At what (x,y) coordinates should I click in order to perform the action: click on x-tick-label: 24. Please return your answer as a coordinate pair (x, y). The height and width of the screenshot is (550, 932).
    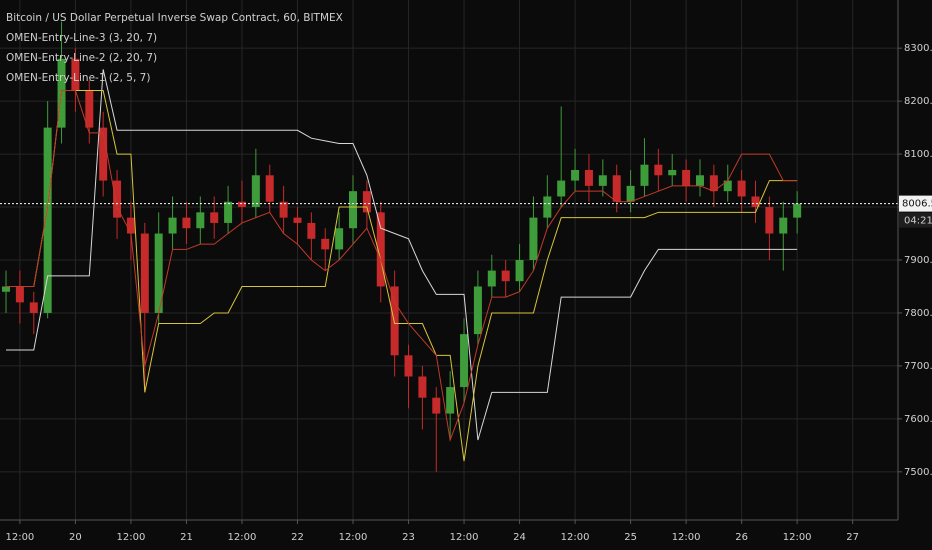
    Looking at the image, I should click on (519, 537).